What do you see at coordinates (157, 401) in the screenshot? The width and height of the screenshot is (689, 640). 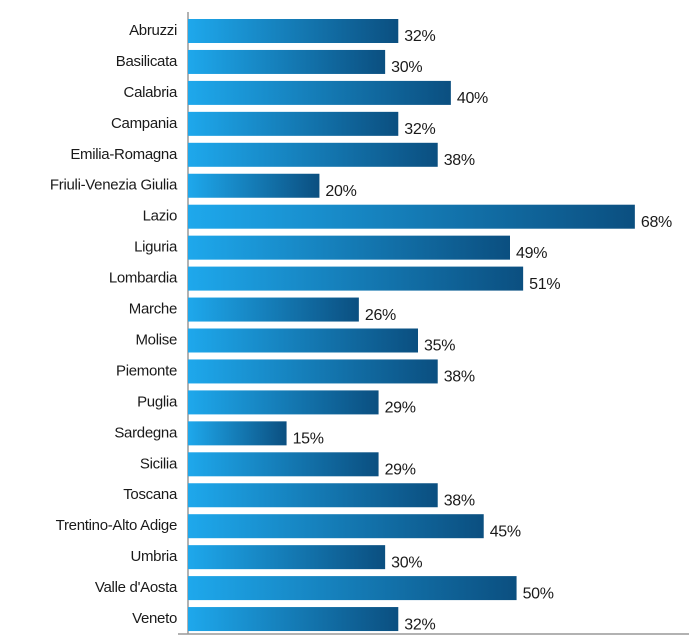 I see `y-tick-label: Puglia` at bounding box center [157, 401].